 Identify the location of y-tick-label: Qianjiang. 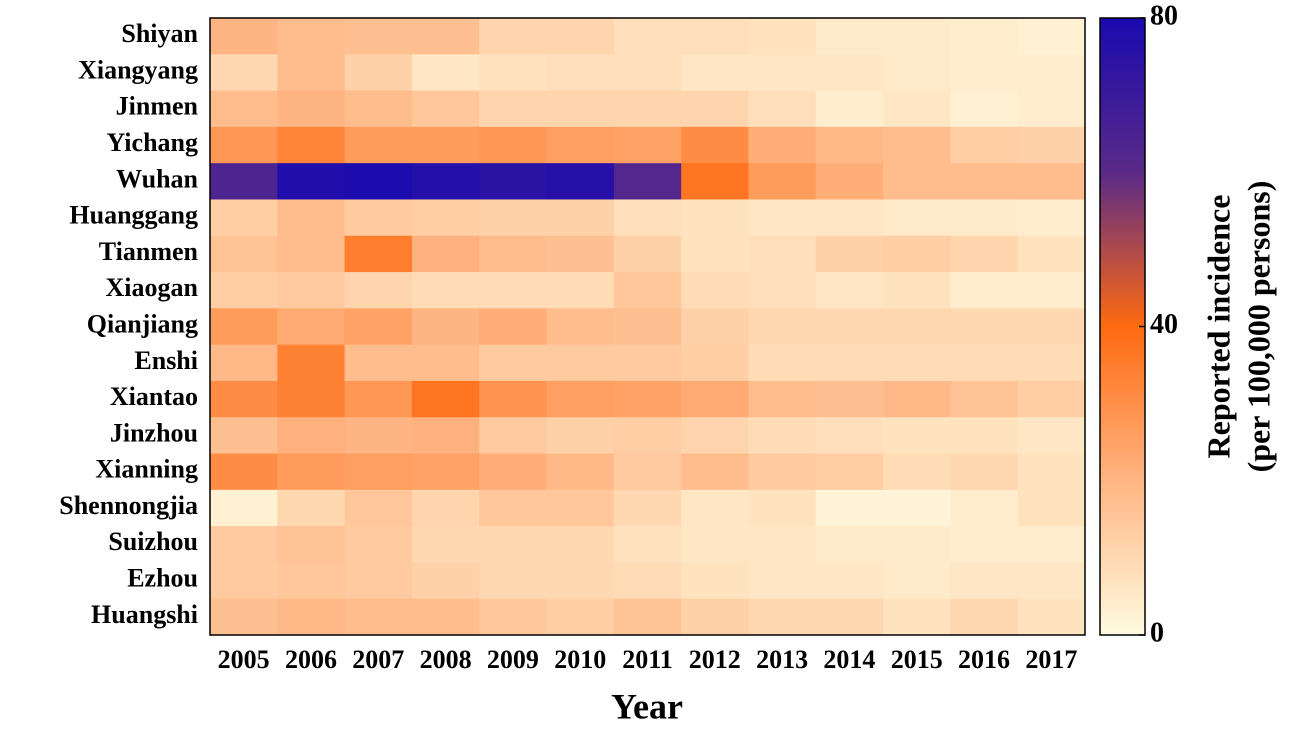
(142, 323).